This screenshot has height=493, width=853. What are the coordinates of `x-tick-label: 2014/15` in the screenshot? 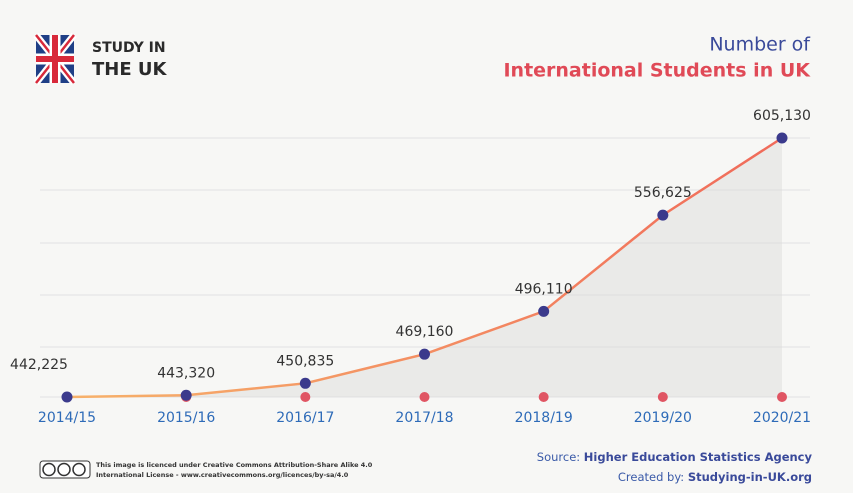 It's located at (67, 418).